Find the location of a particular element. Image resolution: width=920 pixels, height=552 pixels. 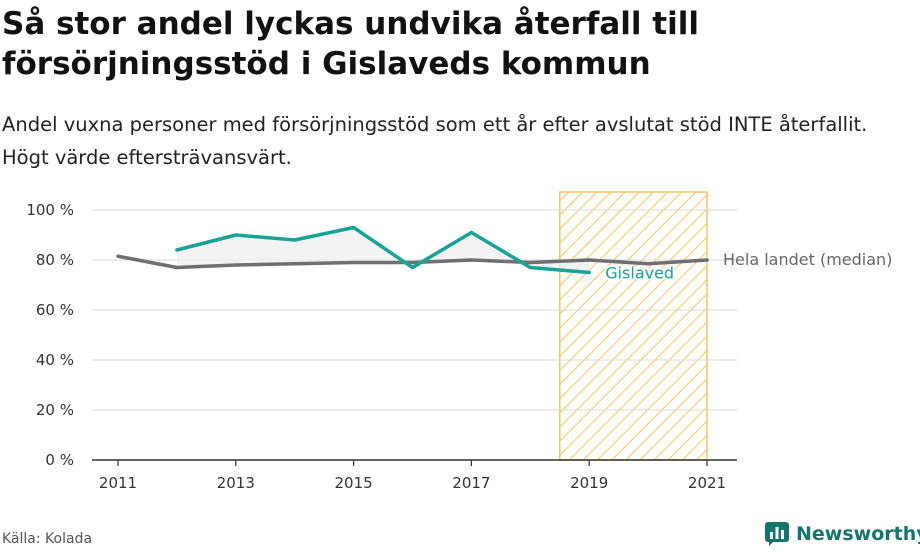

x-tick-label: 2011 is located at coordinates (118, 483).